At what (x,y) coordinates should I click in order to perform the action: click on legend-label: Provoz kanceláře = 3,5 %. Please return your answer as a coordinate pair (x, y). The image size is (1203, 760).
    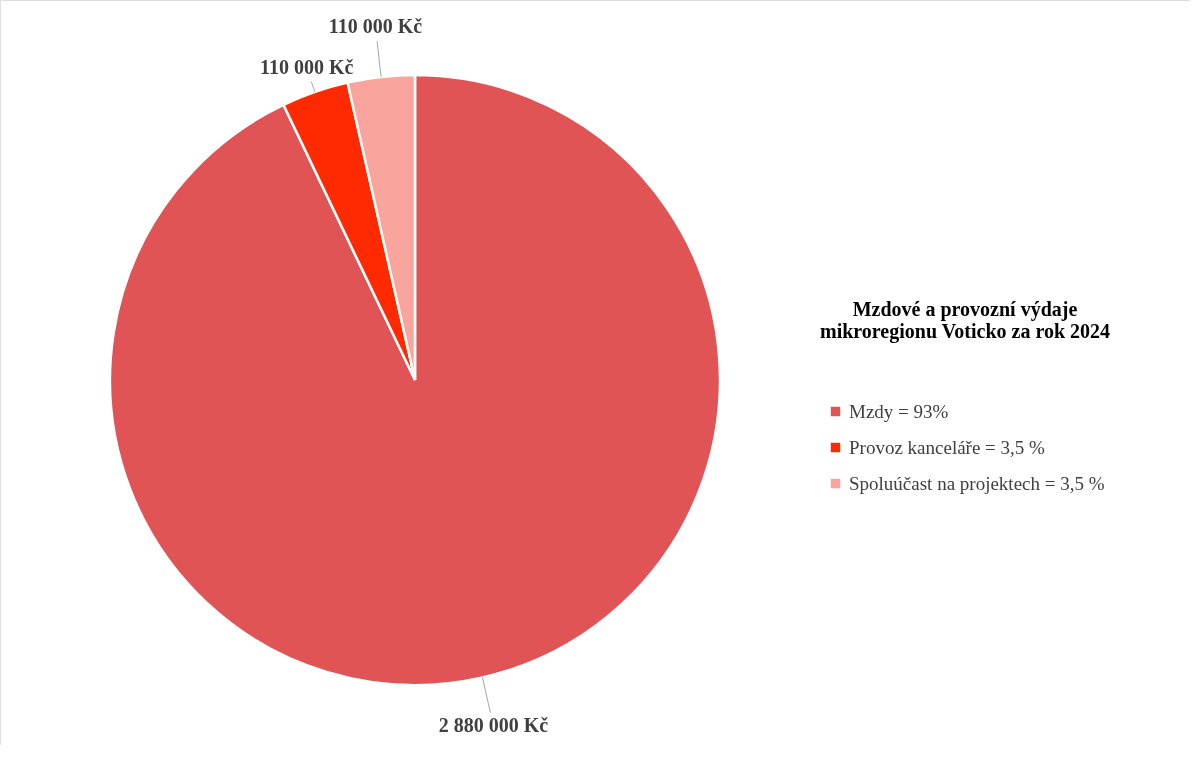
    Looking at the image, I should click on (947, 447).